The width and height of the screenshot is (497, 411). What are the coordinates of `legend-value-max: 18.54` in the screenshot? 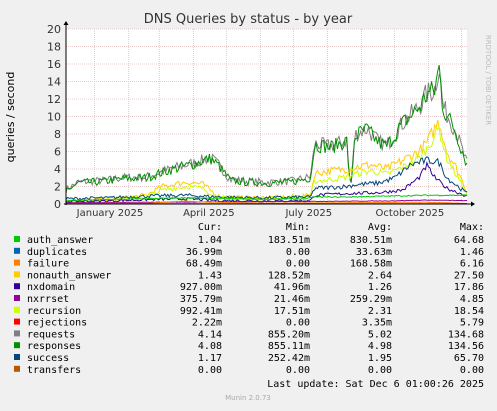 It's located at (469, 311).